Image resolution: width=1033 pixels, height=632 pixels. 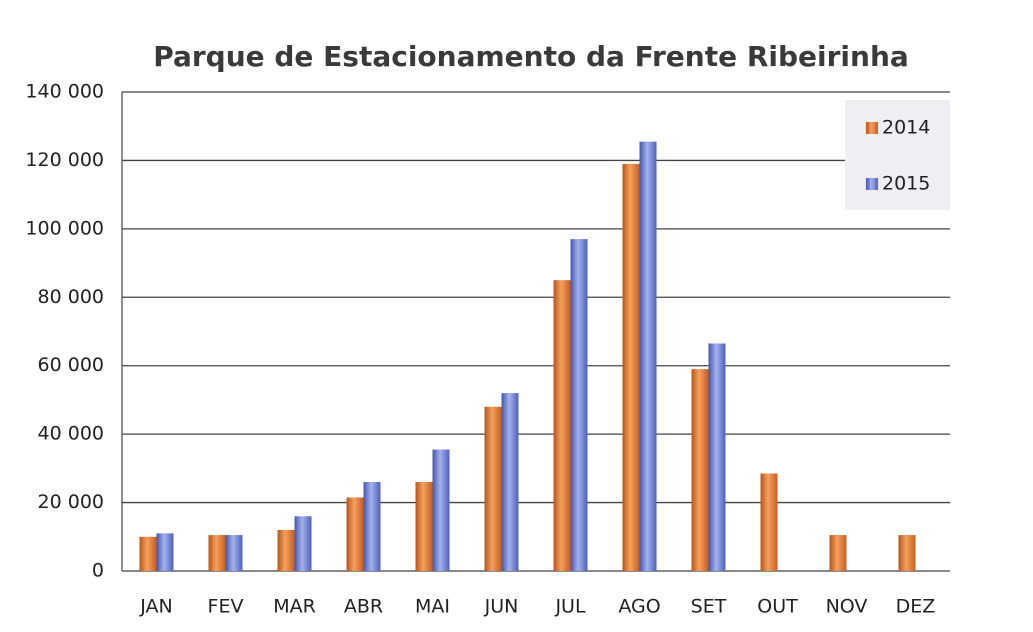 I want to click on x-tick-label: OUT, so click(x=777, y=607).